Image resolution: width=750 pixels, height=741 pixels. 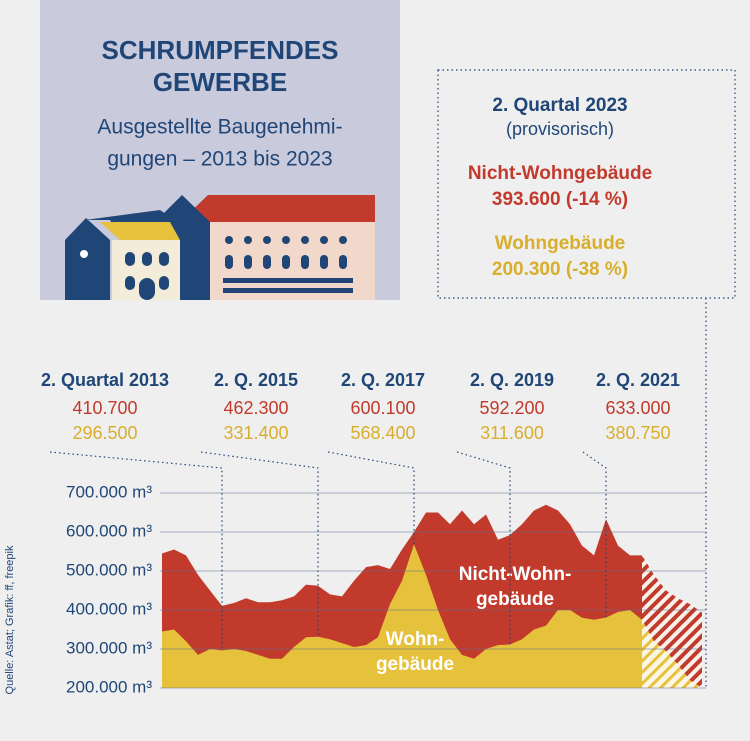 What do you see at coordinates (109, 608) in the screenshot?
I see `y-tick-label: 400.000 m³` at bounding box center [109, 608].